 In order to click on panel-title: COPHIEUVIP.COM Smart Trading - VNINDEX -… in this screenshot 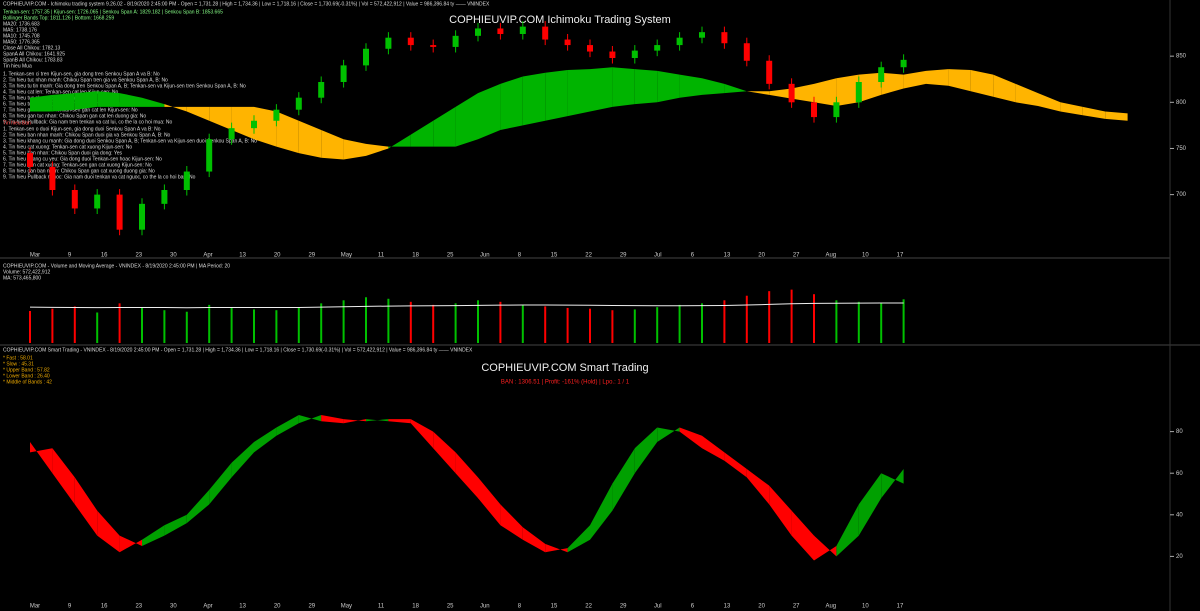, I will do `click(238, 350)`.